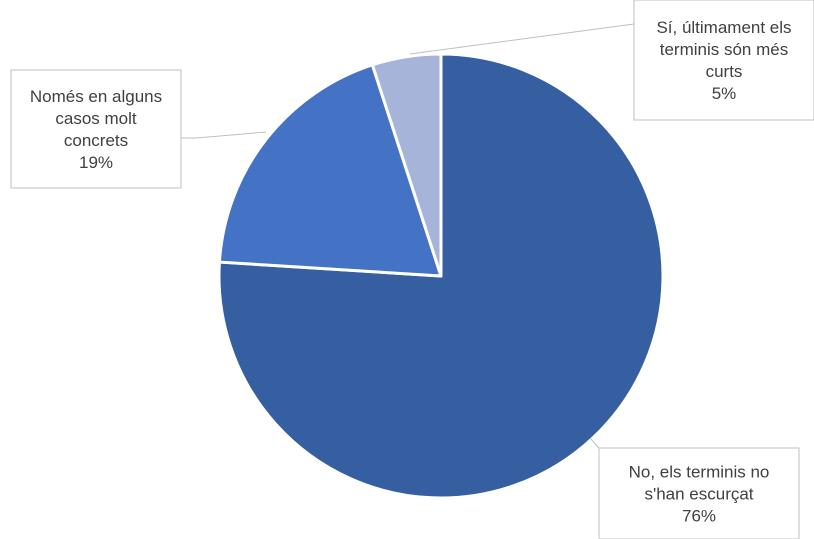  I want to click on slice-category-label: Sí, últimament els, so click(723, 27).